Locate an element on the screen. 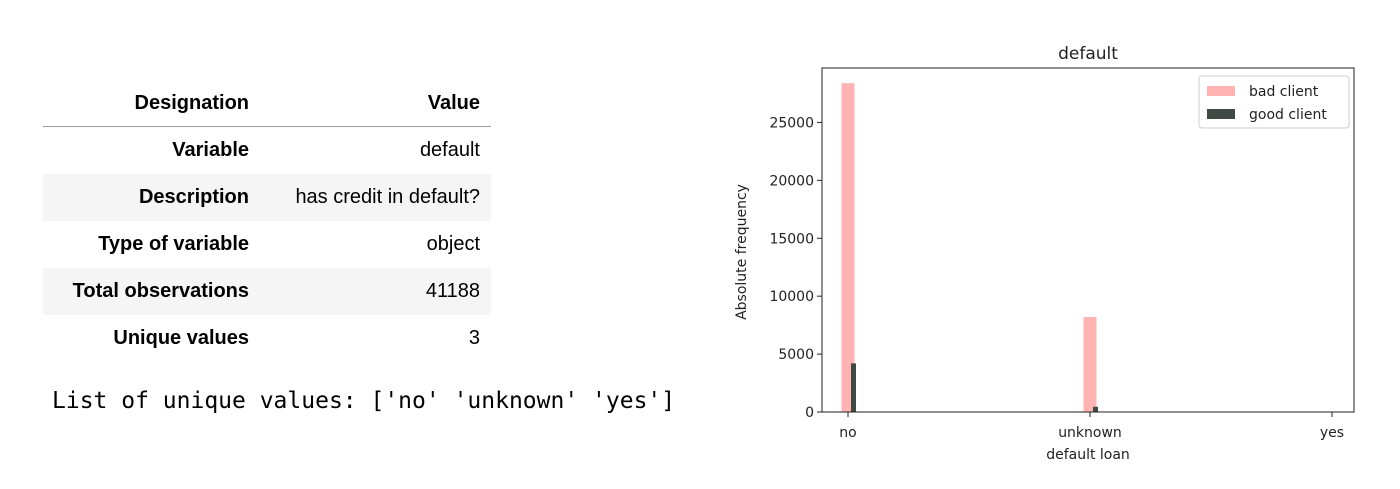  y-tick-label: 0 is located at coordinates (809, 413).